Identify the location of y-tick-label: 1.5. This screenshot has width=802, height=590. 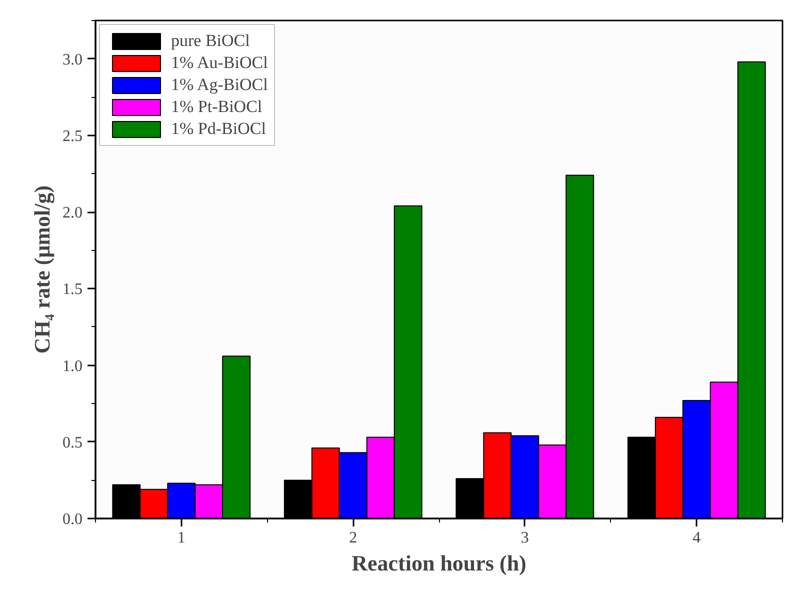
(72, 289).